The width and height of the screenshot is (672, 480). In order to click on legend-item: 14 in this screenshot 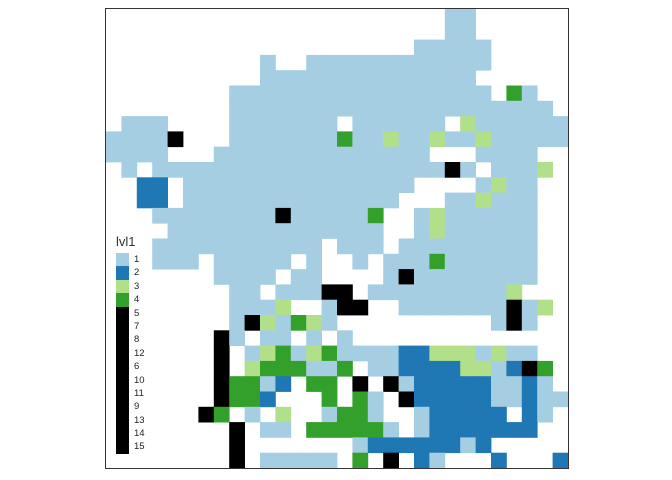, I will do `click(130, 434)`.